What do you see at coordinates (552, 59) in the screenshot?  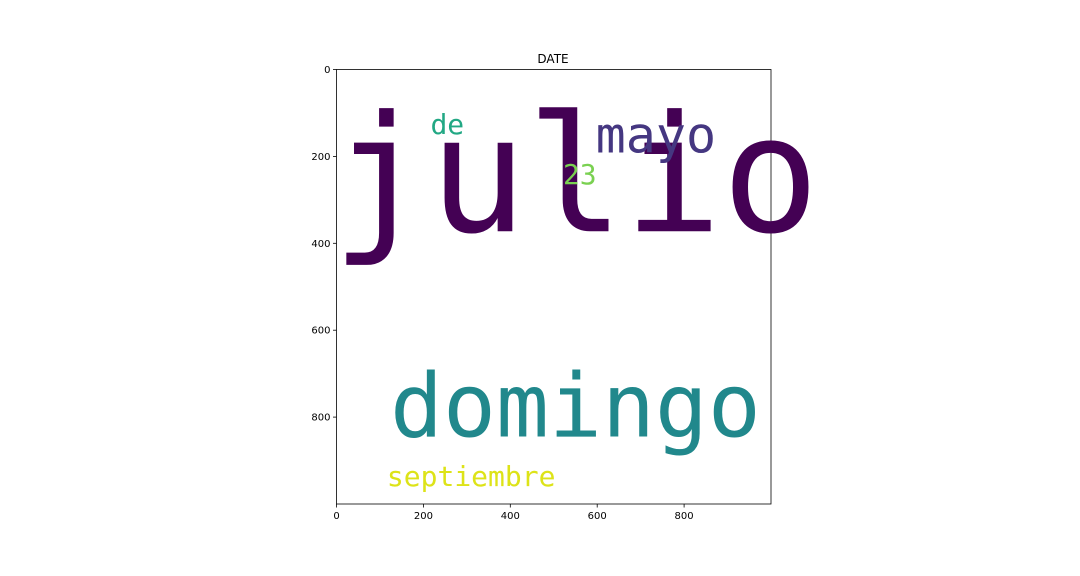 I see `chart-title: DATE` at bounding box center [552, 59].